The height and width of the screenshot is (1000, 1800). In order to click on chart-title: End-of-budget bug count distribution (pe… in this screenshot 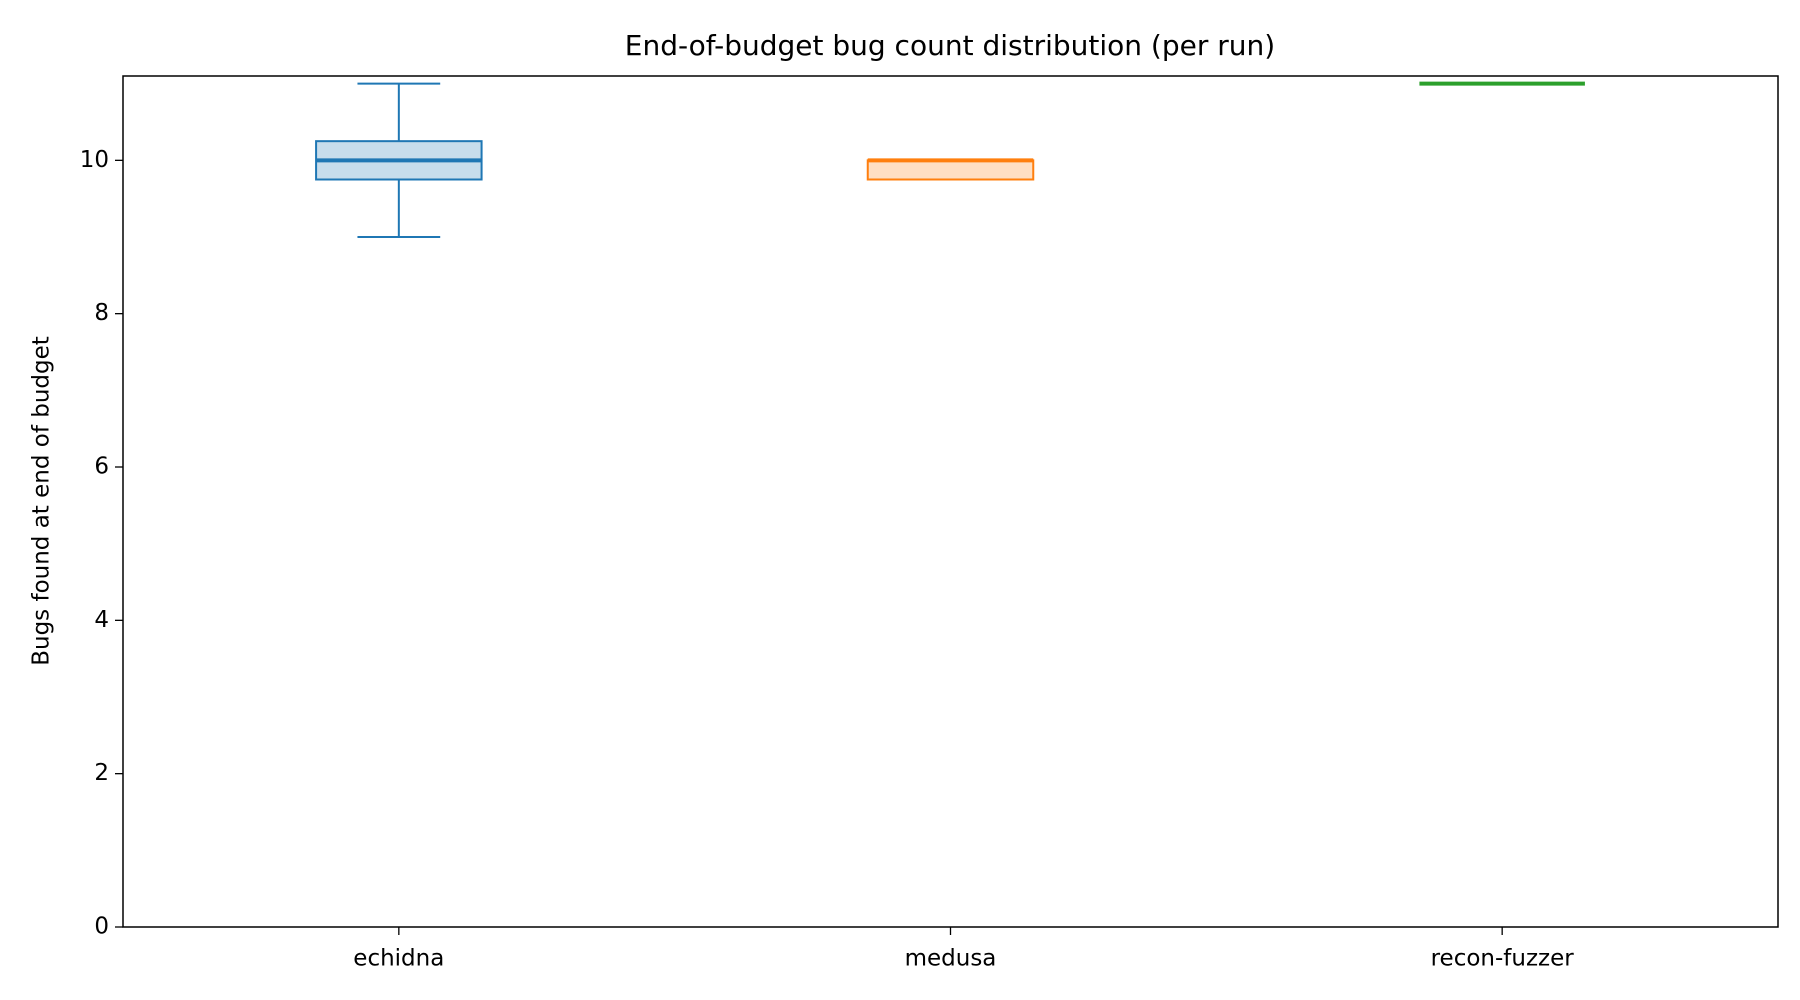, I will do `click(950, 45)`.